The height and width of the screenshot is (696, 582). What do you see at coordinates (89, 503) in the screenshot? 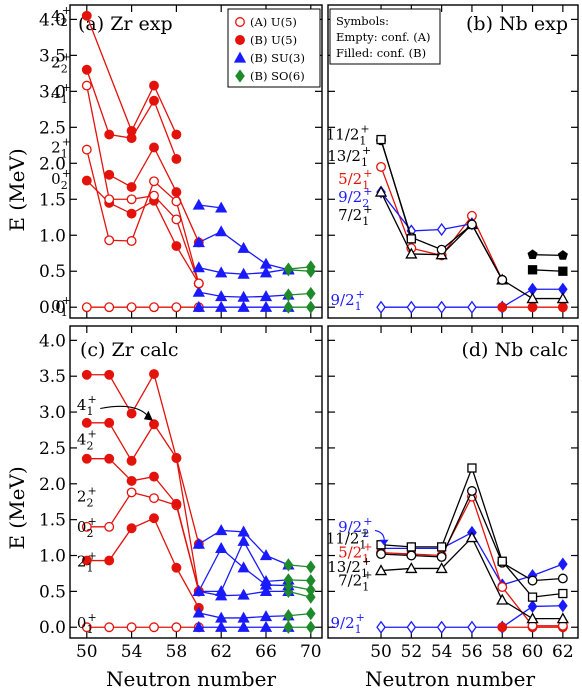
I see `level-label-sub: 2` at bounding box center [89, 503].